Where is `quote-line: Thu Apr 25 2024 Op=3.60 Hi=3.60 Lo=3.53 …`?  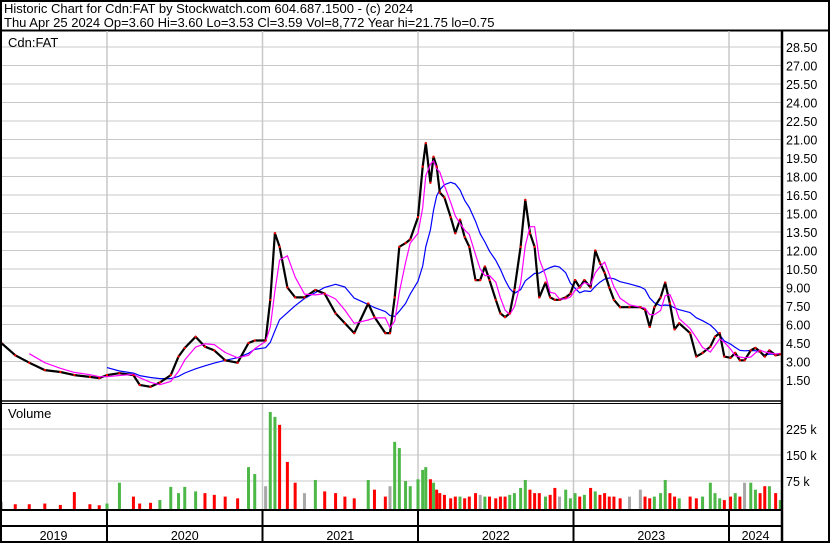
quote-line: Thu Apr 25 2024 Op=3.60 Hi=3.60 Lo=3.53 … is located at coordinates (249, 22).